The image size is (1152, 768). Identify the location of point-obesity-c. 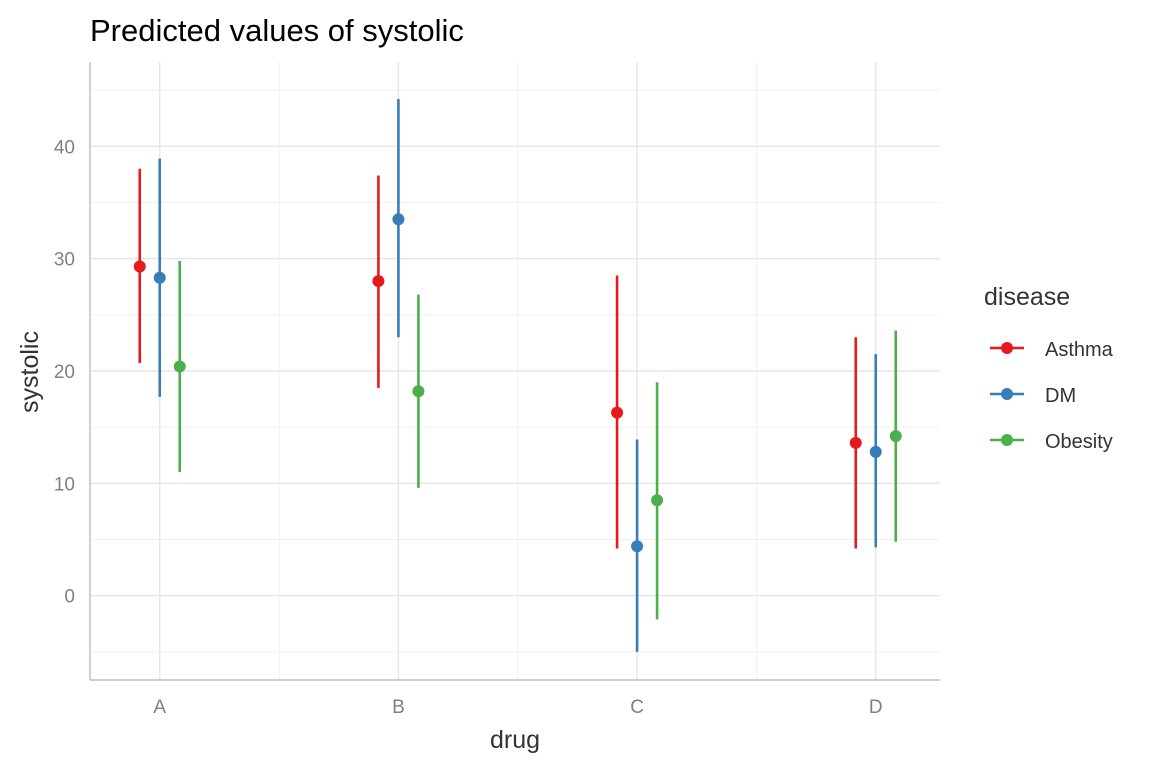
(657, 500).